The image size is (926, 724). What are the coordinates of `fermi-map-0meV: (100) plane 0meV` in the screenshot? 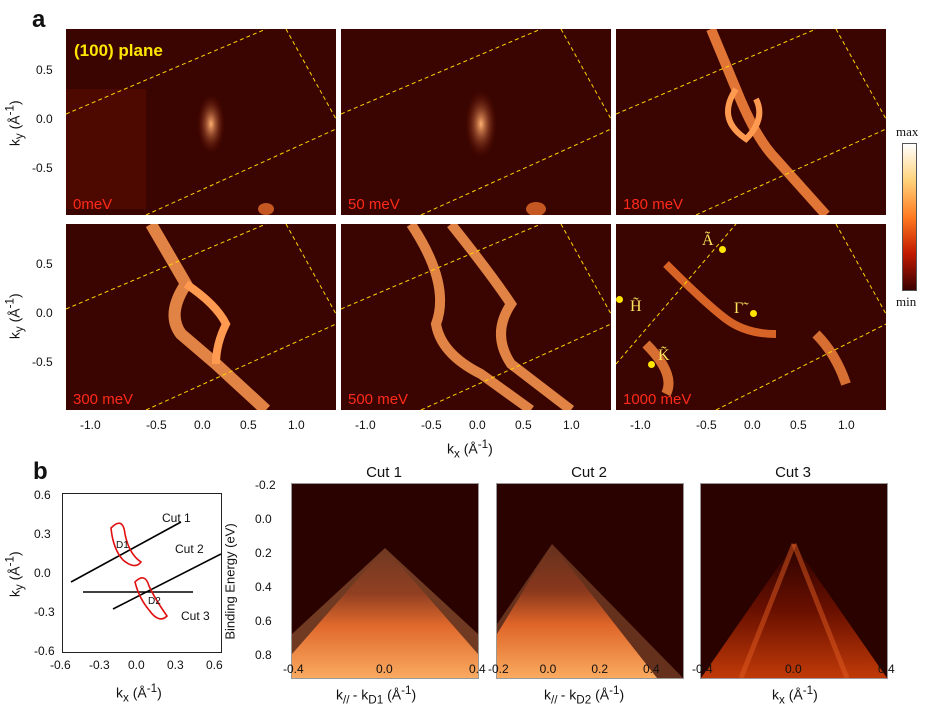 It's located at (201, 122).